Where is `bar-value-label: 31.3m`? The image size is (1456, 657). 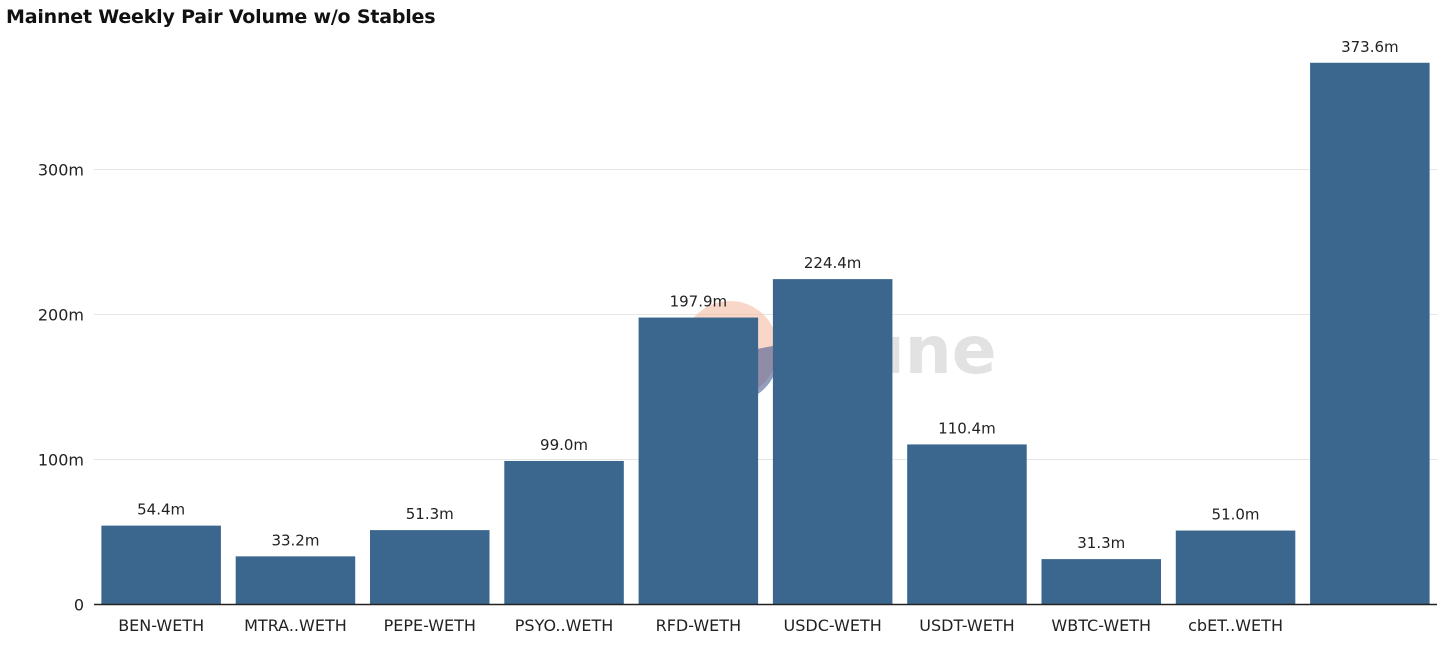
bar-value-label: 31.3m is located at coordinates (1101, 543).